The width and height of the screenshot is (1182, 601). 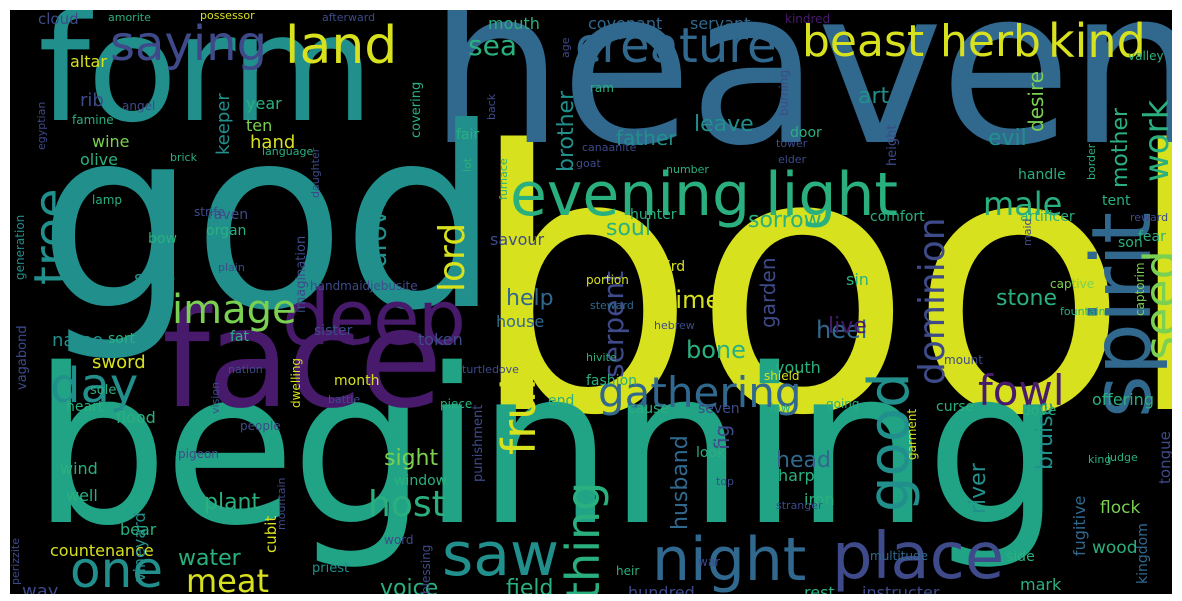 What do you see at coordinates (724, 124) in the screenshot?
I see `word: leave` at bounding box center [724, 124].